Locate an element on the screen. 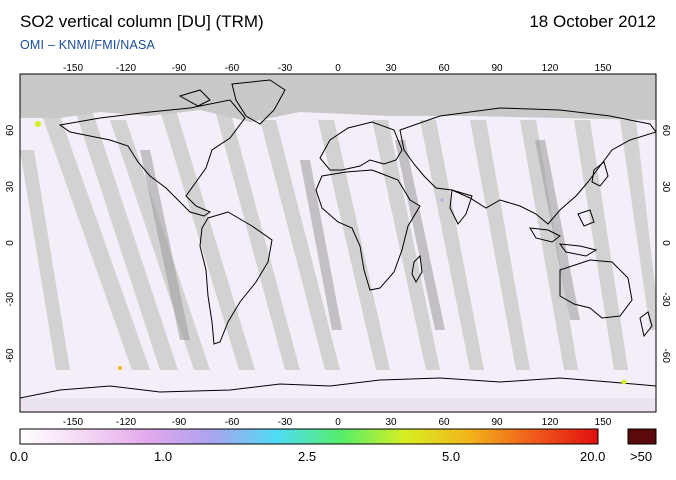 This screenshot has height=480, width=676. lon-tick-top-10: 150 is located at coordinates (603, 68).